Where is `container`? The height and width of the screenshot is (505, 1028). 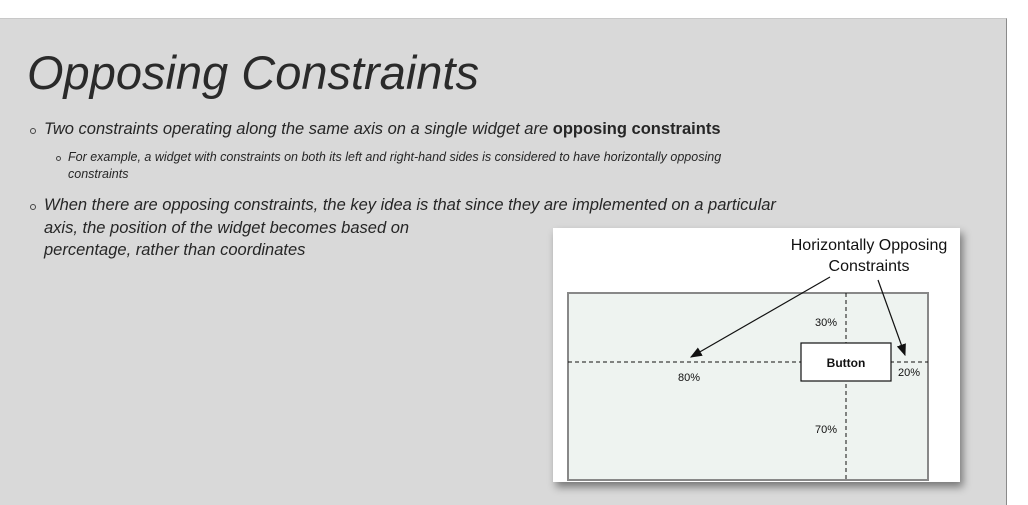 container is located at coordinates (748, 386).